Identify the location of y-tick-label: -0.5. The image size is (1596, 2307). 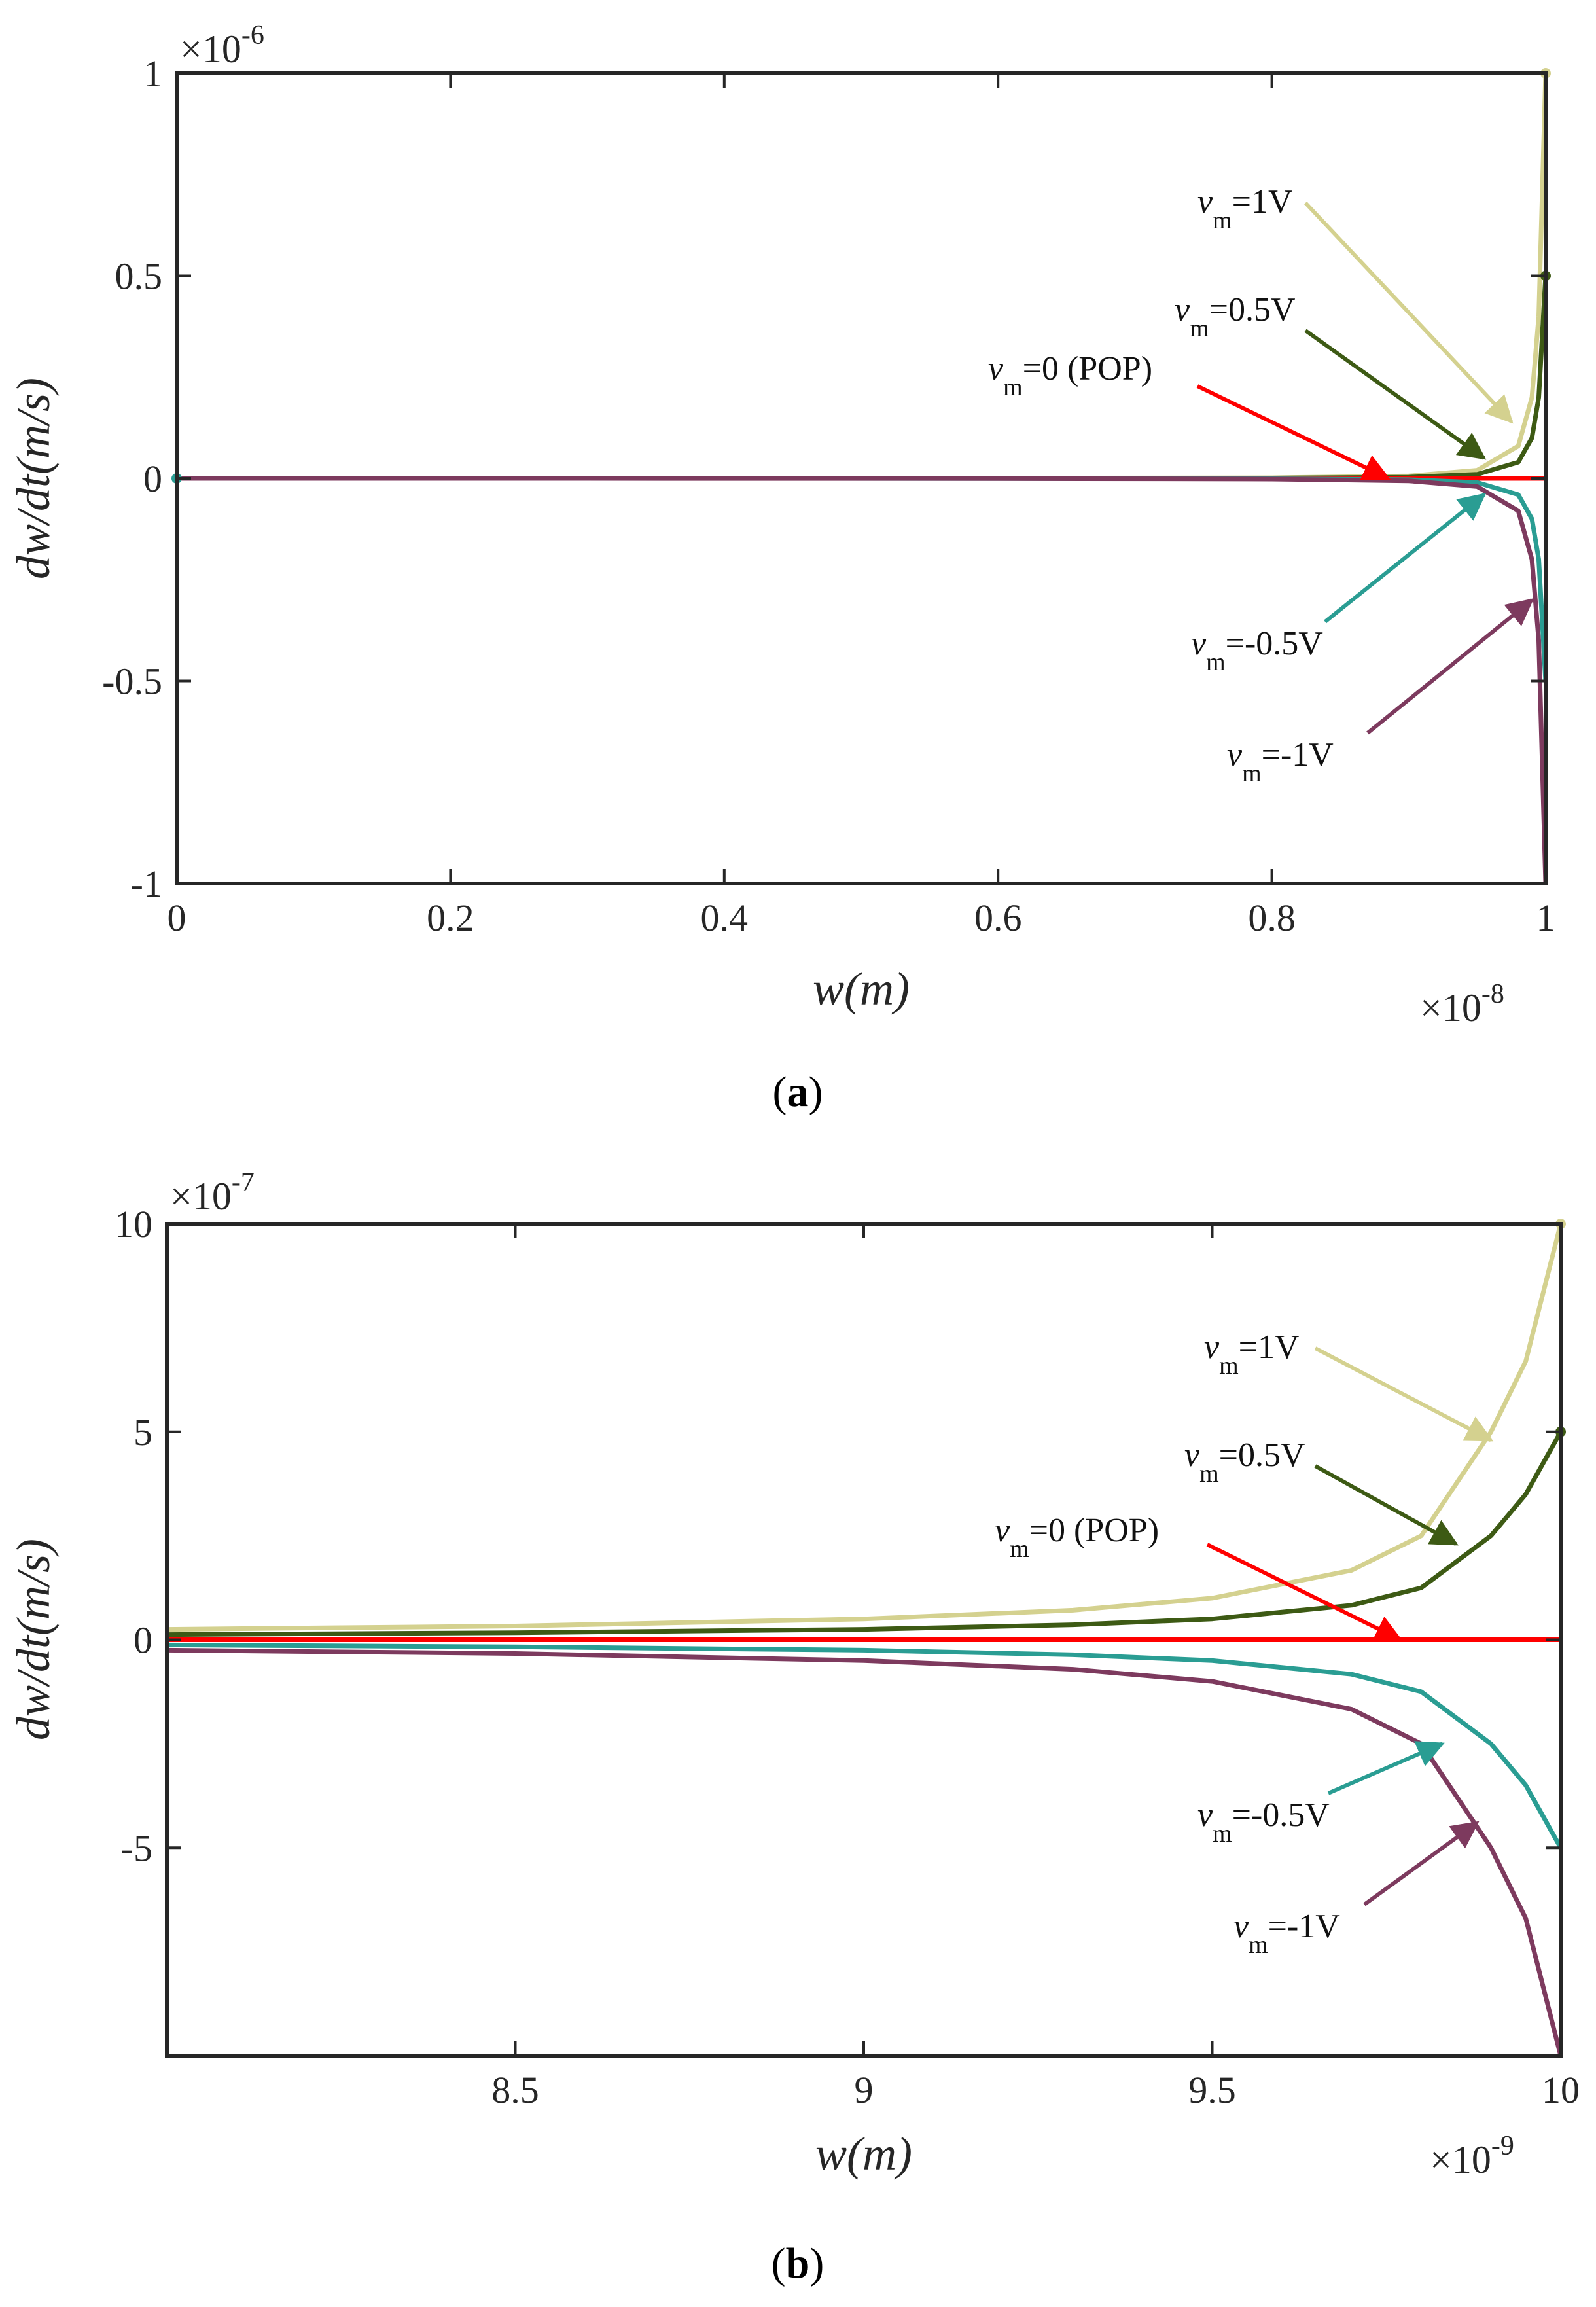
(132, 681).